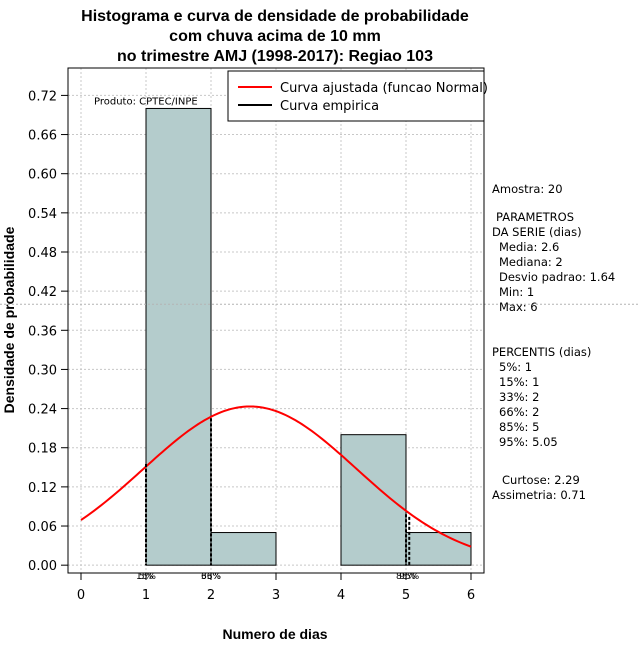 The width and height of the screenshot is (640, 660). What do you see at coordinates (341, 595) in the screenshot?
I see `x-tick-label-4: 4` at bounding box center [341, 595].